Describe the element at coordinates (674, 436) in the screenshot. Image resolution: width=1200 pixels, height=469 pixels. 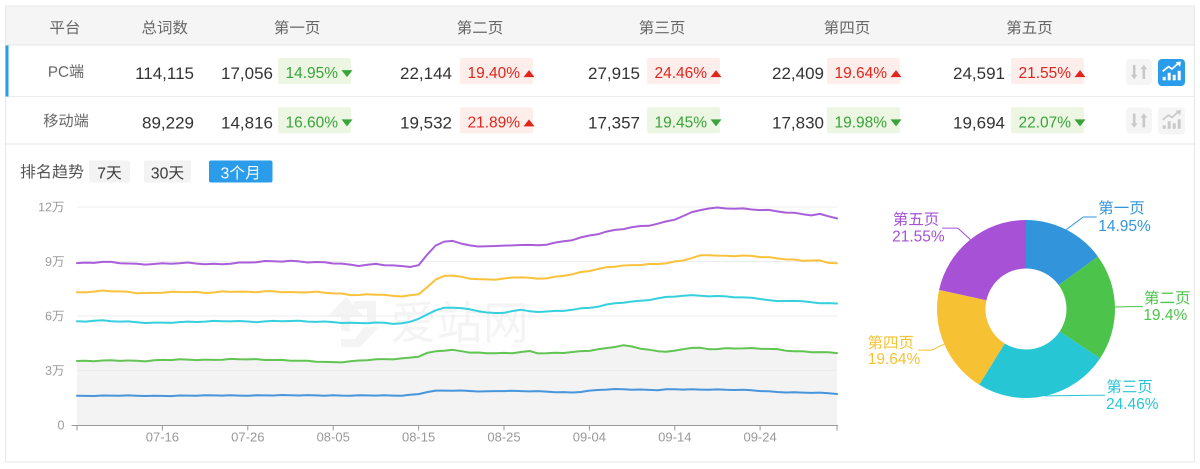
I see `svg-text: 09-14` at that location.